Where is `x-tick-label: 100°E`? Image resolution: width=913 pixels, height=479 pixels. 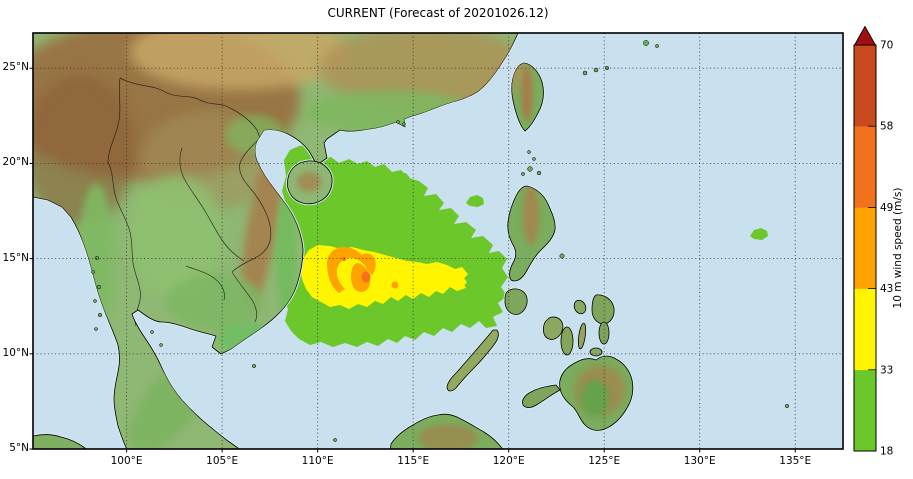
x-tick-label: 100°E is located at coordinates (126, 461).